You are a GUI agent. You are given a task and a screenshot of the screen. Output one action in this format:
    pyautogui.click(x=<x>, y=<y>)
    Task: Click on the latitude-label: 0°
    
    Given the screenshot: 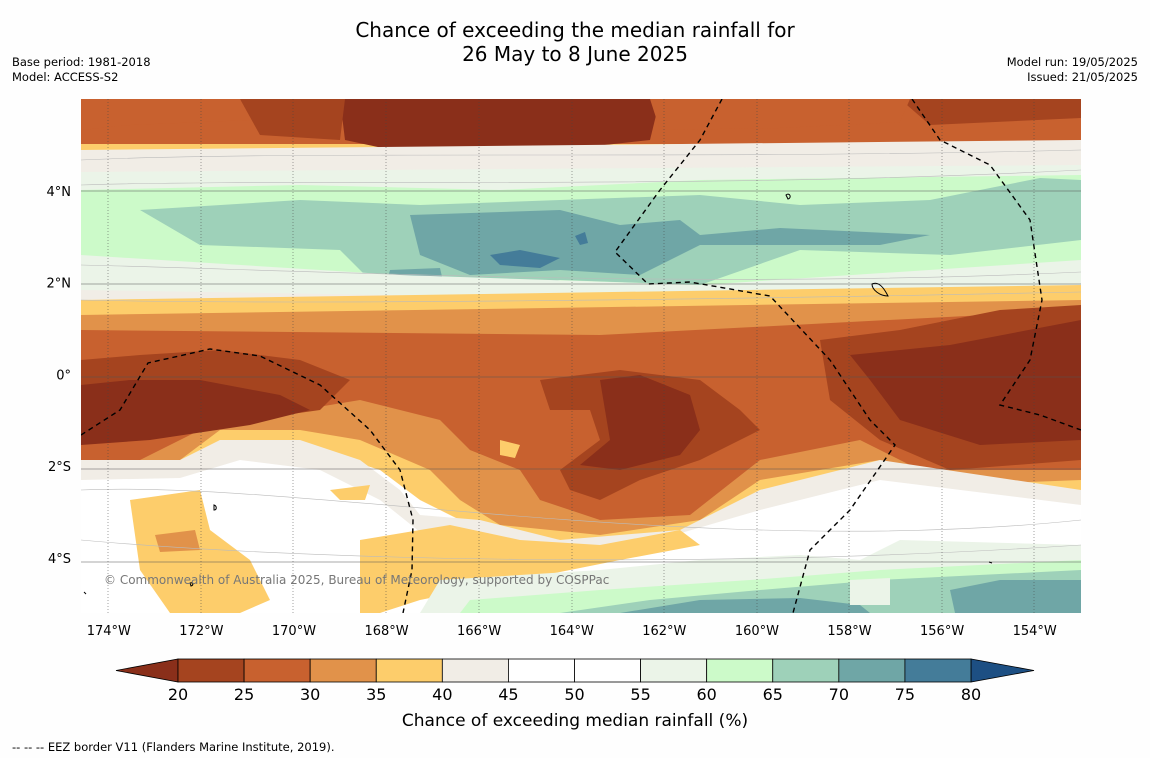 What is the action you would take?
    pyautogui.click(x=63, y=375)
    